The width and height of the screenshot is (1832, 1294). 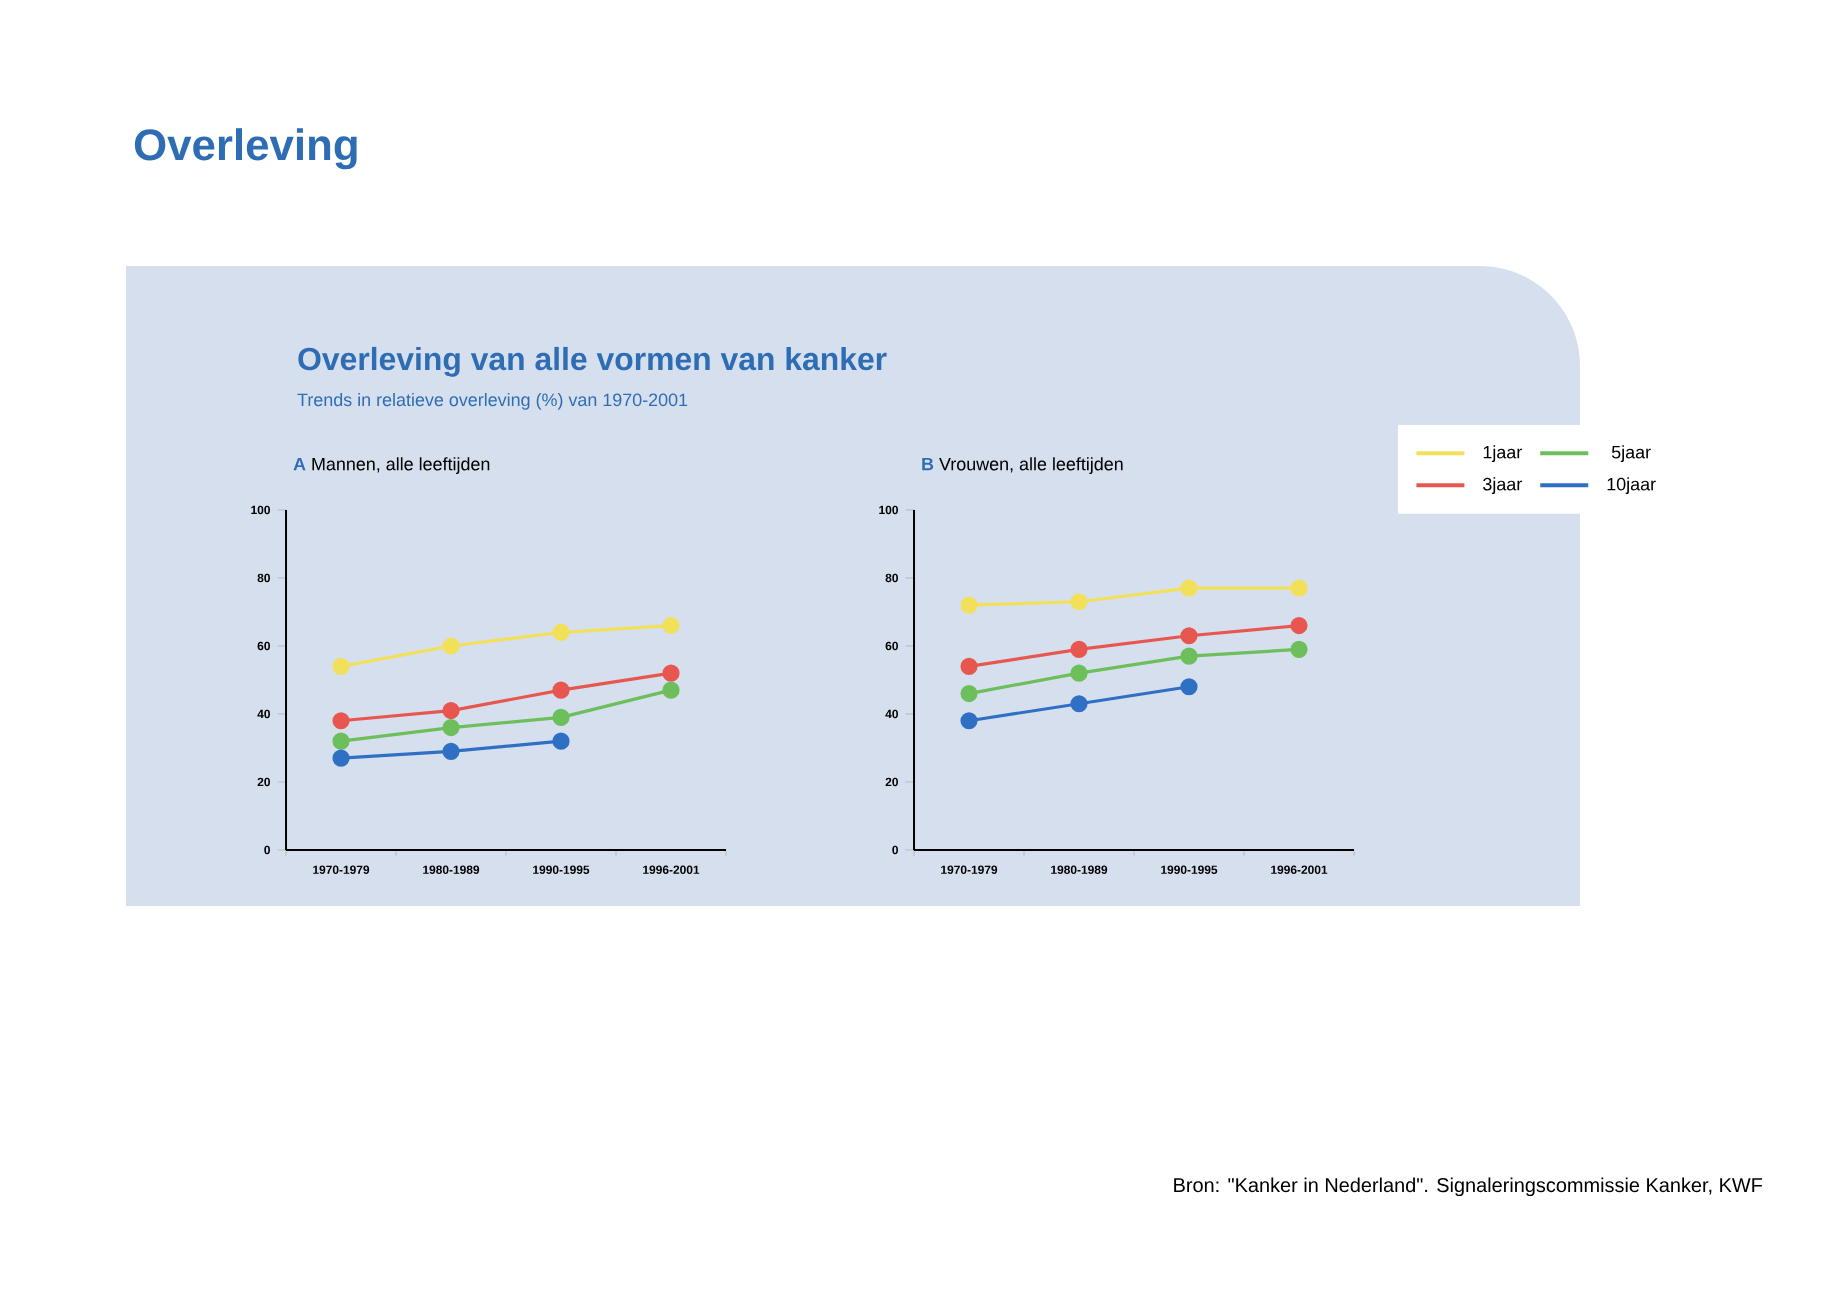 What do you see at coordinates (299, 464) in the screenshot?
I see `text: A` at bounding box center [299, 464].